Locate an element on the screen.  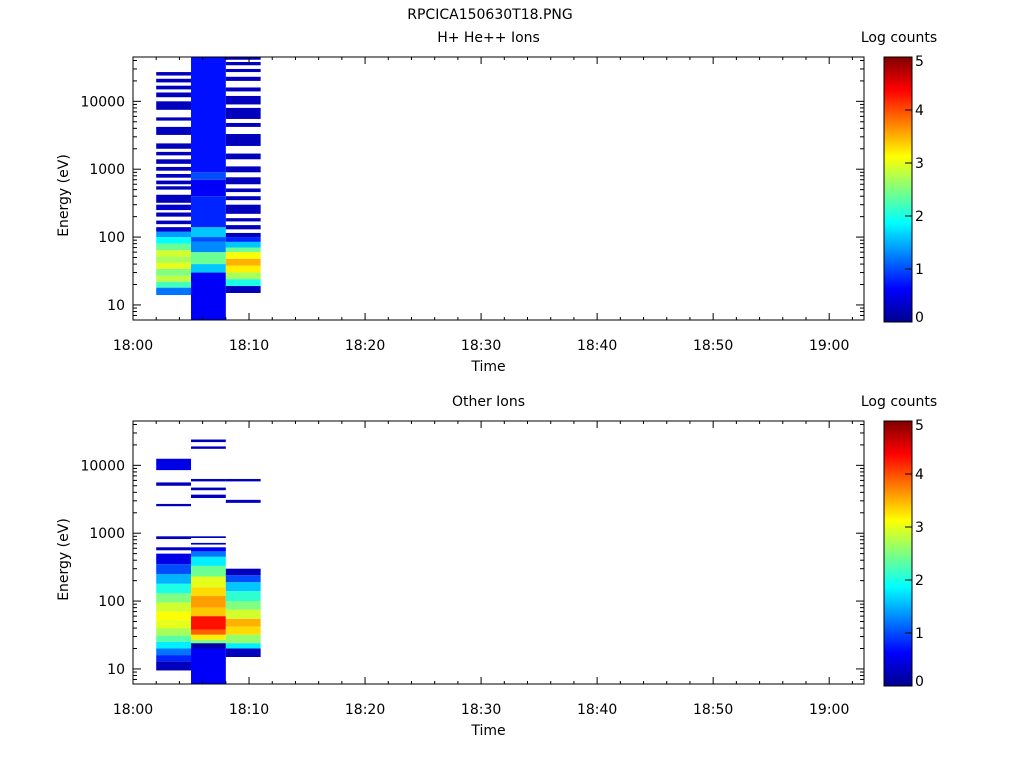
colorbar-tick-label: 5 is located at coordinates (919, 426).